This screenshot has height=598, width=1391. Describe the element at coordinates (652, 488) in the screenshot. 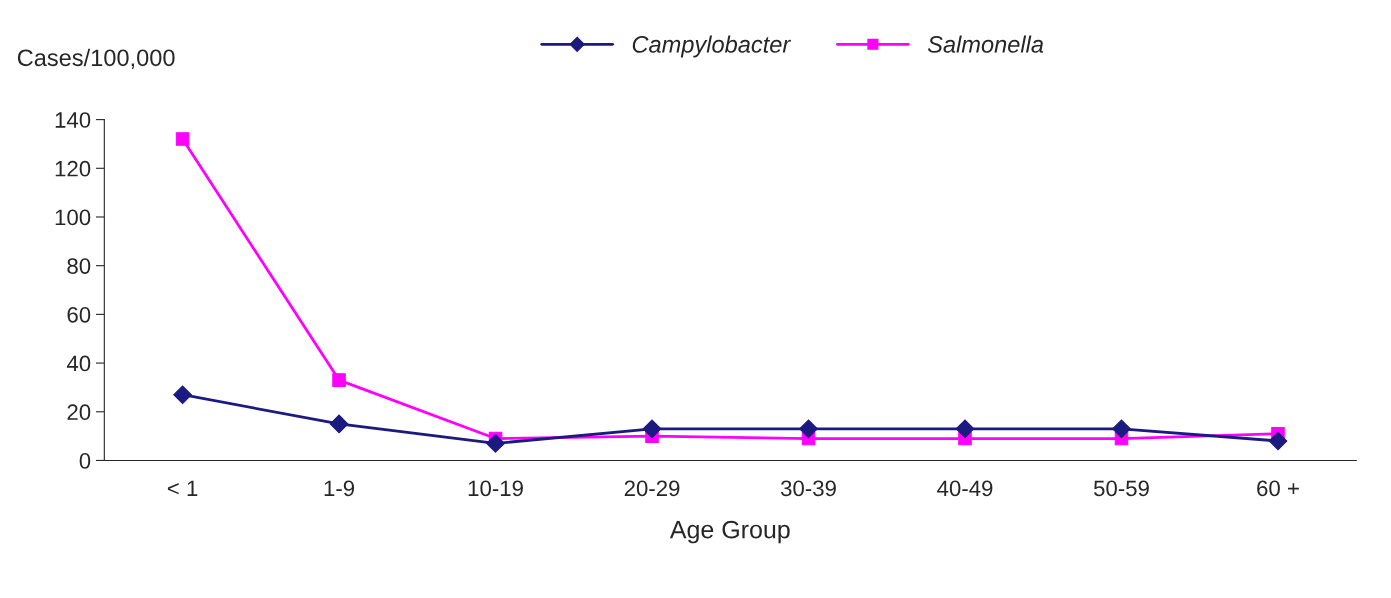

I see `x-tick-label: 20-29` at that location.